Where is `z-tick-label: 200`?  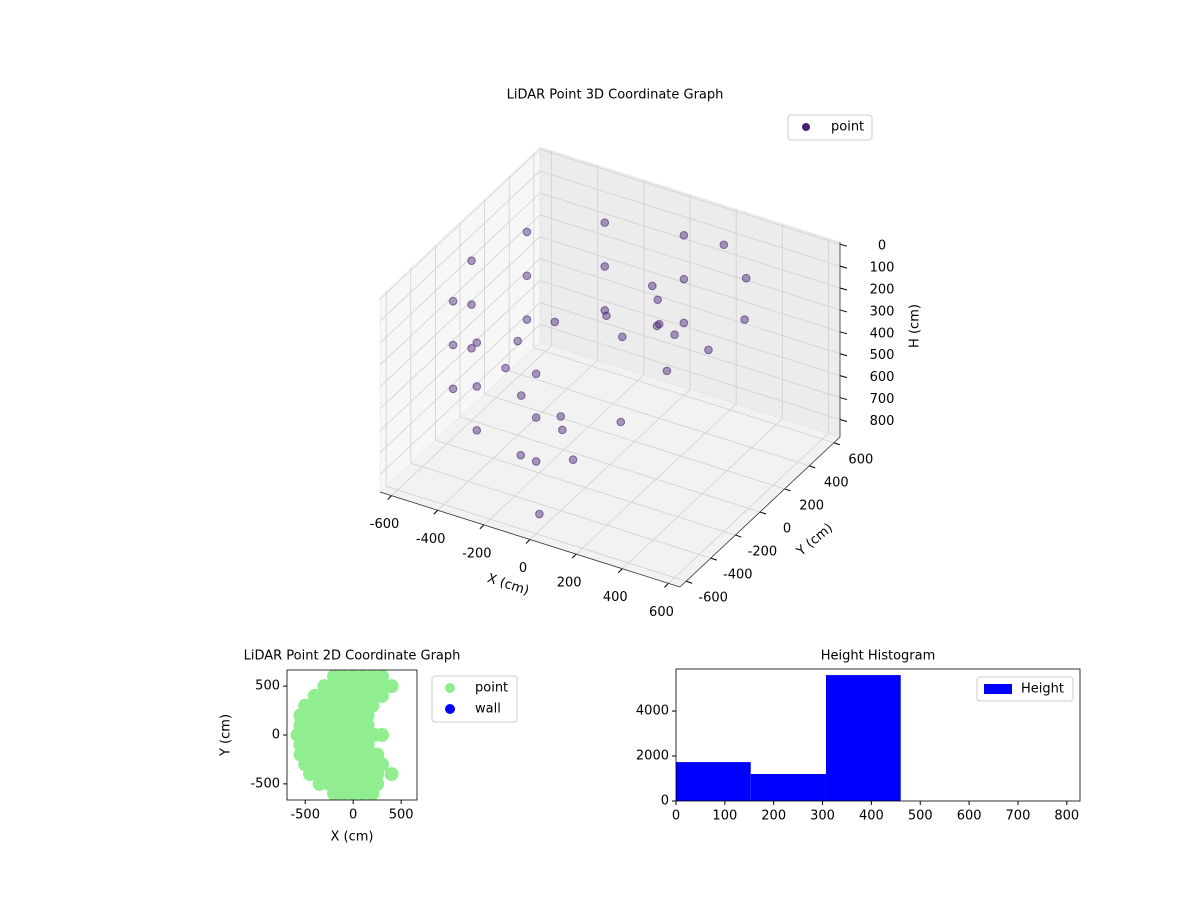
z-tick-label: 200 is located at coordinates (882, 290).